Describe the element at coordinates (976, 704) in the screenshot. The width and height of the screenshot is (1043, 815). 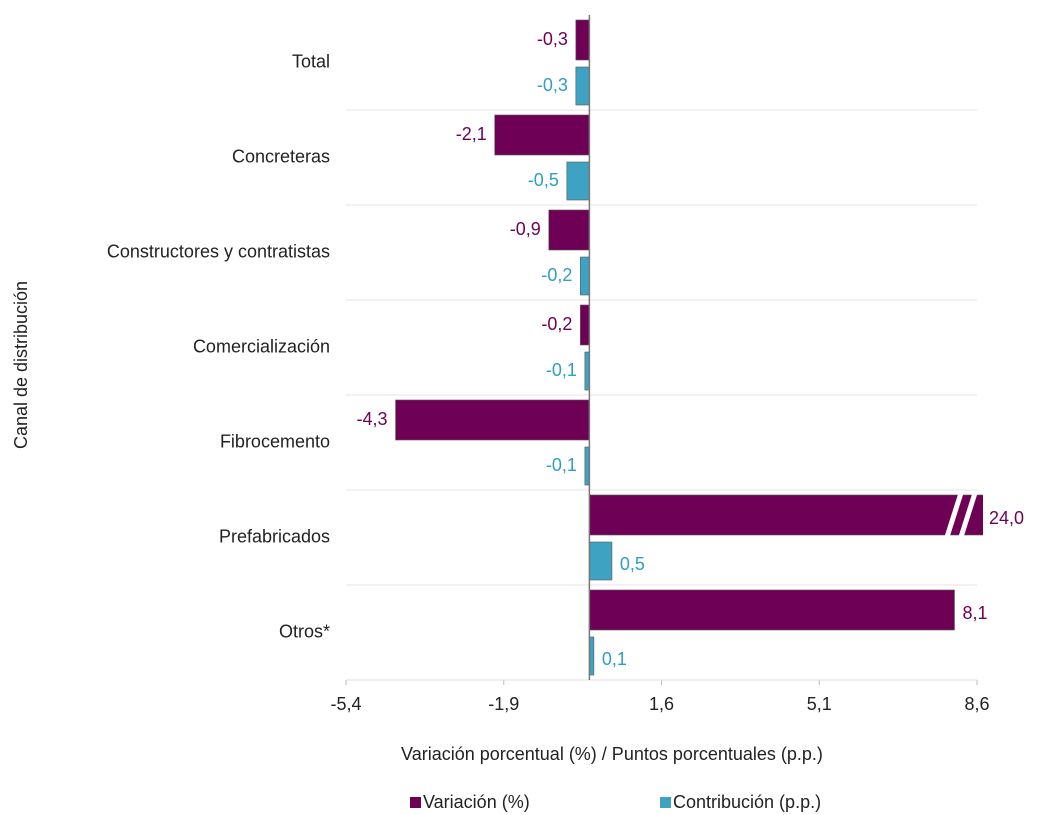
I see `x-tick-label: 8,6` at that location.